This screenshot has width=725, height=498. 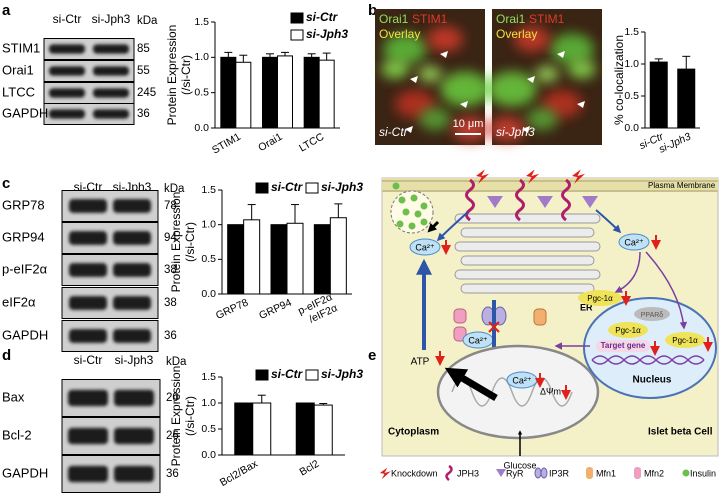 What do you see at coordinates (88, 360) in the screenshot?
I see `lane-label: si-Ctr` at bounding box center [88, 360].